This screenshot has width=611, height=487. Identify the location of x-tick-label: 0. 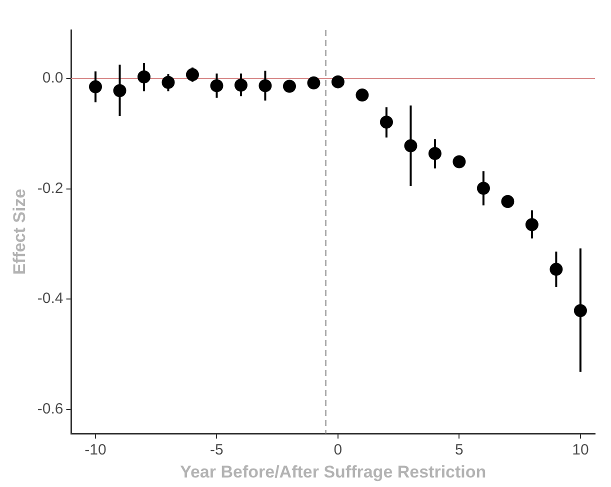
(338, 450).